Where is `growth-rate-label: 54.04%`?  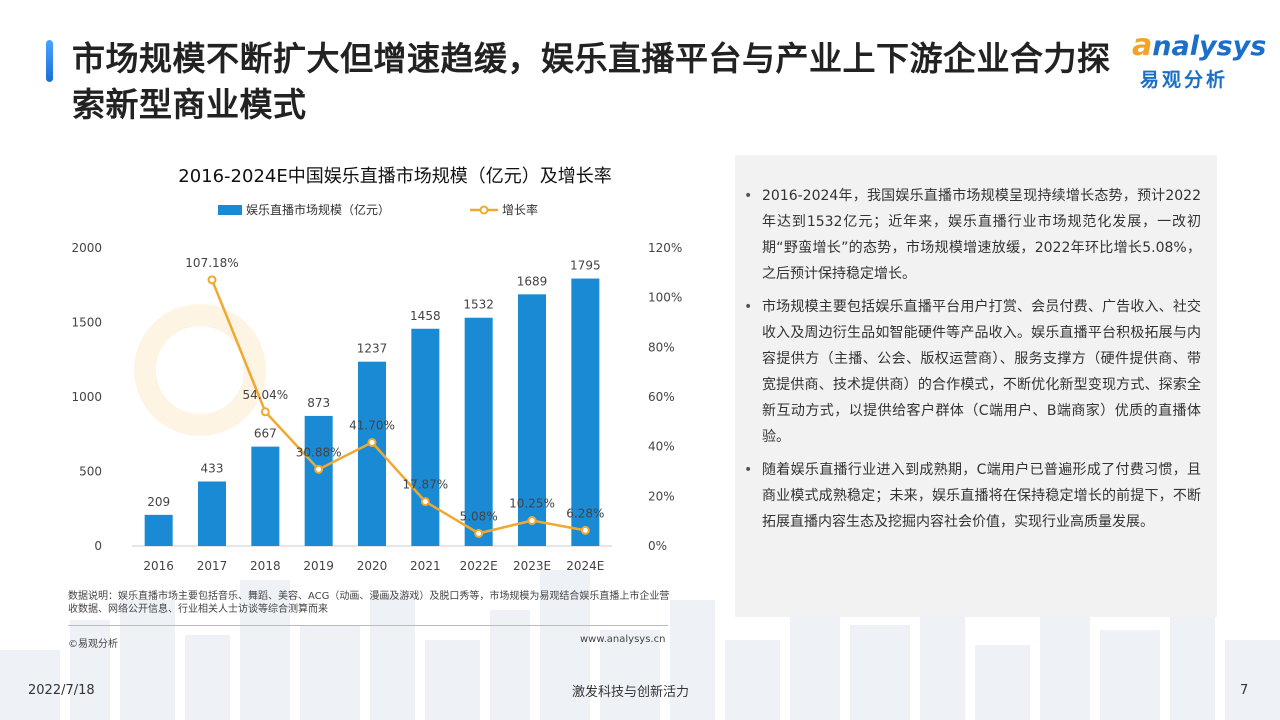
growth-rate-label: 54.04% is located at coordinates (265, 395).